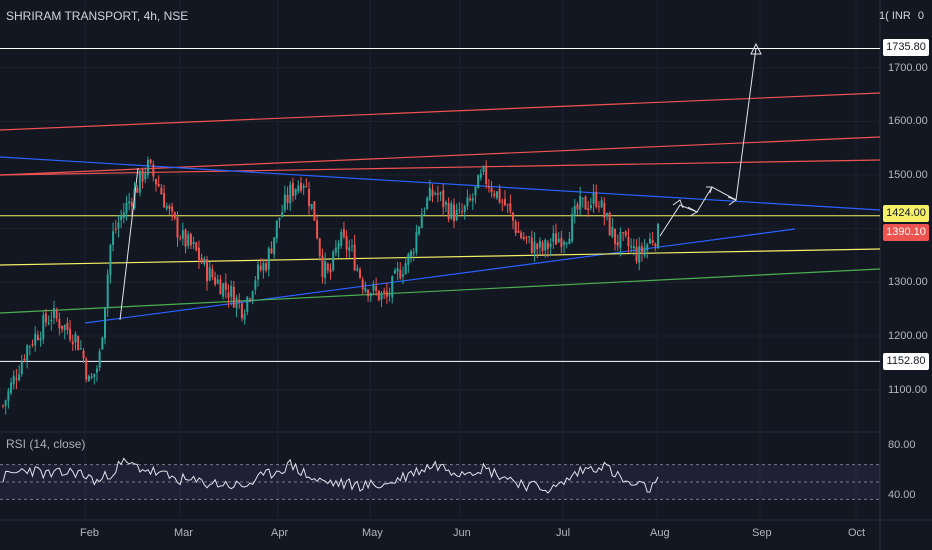 Image resolution: width=932 pixels, height=550 pixels. Describe the element at coordinates (440, 257) in the screenshot. I see `yellow-support-line` at that location.